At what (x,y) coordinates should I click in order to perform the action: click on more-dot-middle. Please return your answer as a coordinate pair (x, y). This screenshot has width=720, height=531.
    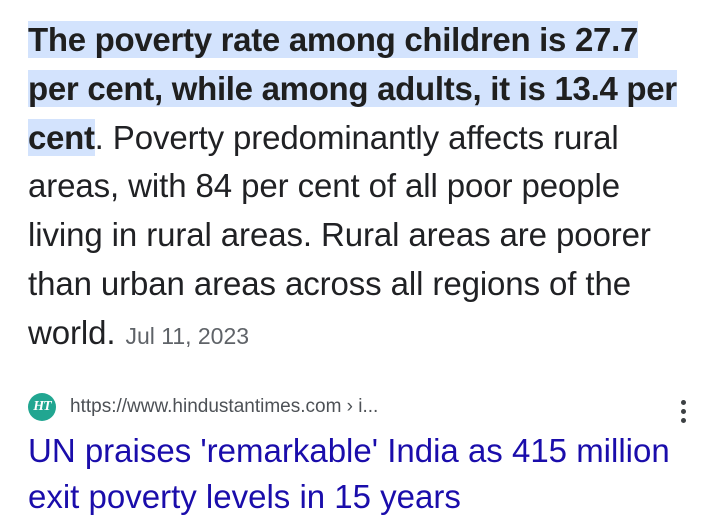
    Looking at the image, I should click on (683, 411).